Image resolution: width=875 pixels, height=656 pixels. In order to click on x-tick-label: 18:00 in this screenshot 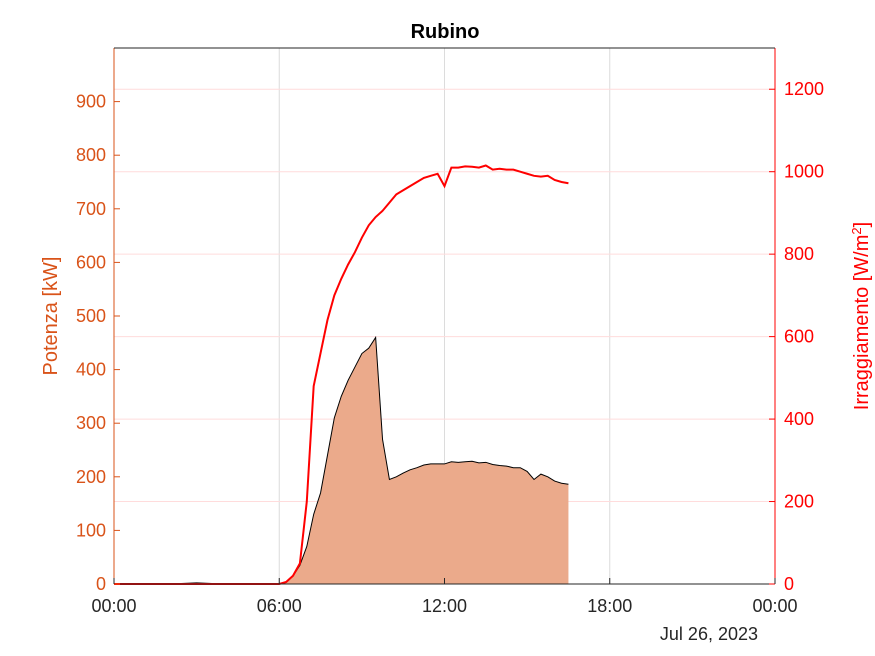, I will do `click(609, 606)`.